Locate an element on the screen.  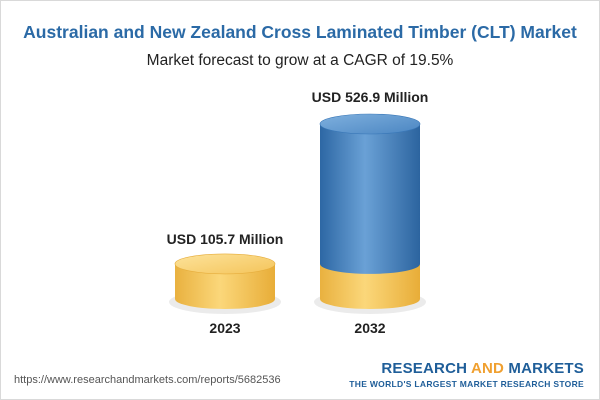
bar-2023 is located at coordinates (225, 286).